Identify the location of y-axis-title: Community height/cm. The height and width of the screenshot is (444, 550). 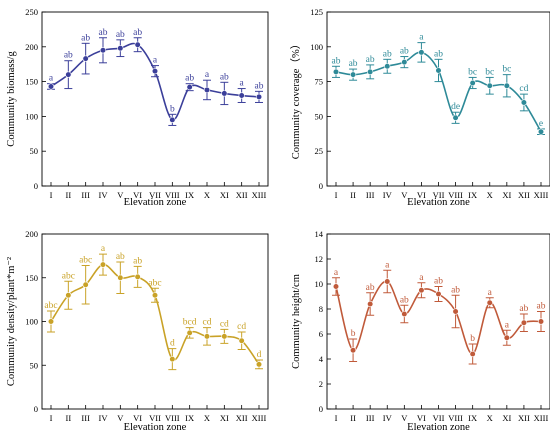
(296, 321).